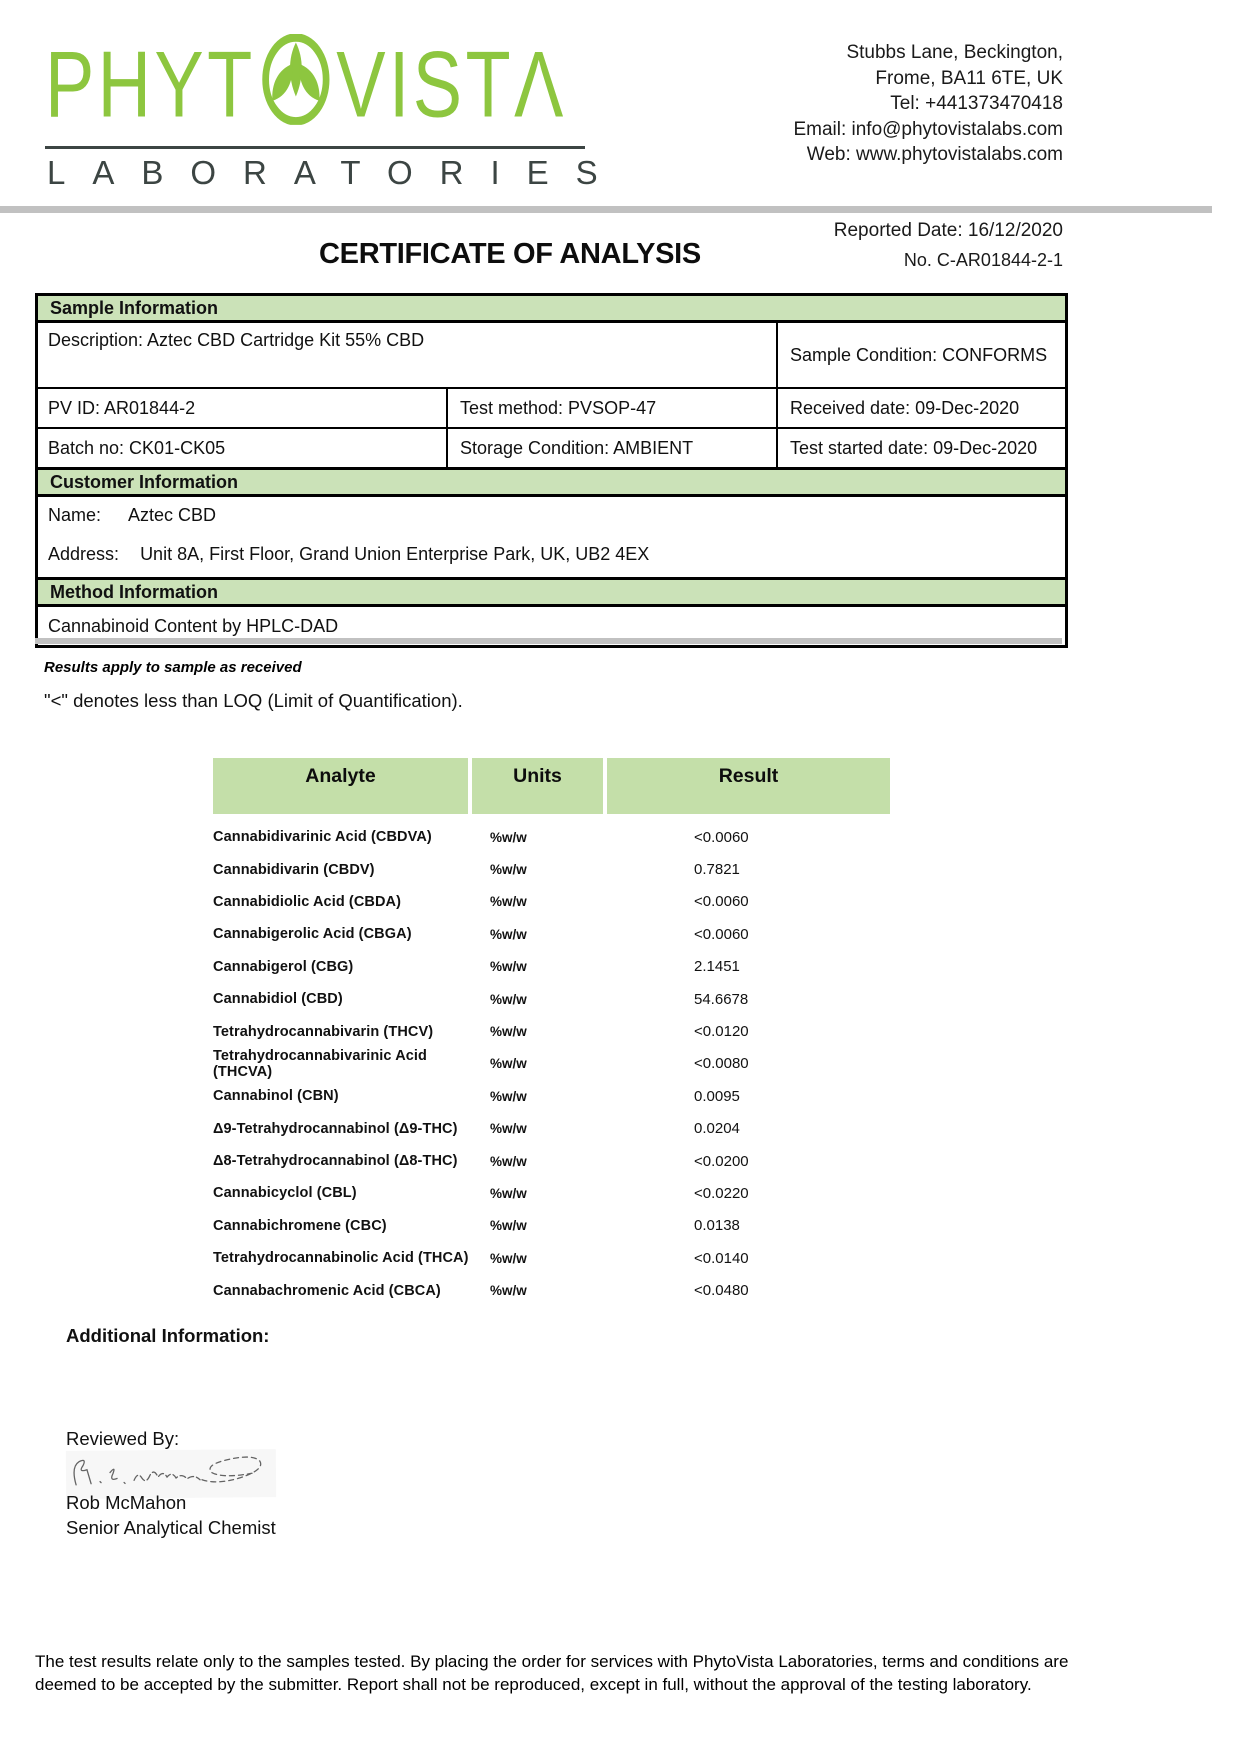 This screenshot has height=1752, width=1240. I want to click on analyte-result: <0.0200, so click(721, 1161).